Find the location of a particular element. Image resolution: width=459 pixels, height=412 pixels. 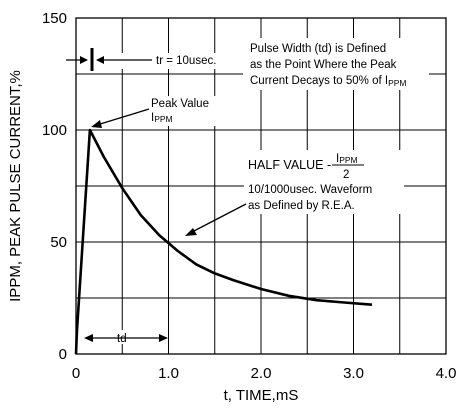

waveform-arrowhead is located at coordinates (191, 232).